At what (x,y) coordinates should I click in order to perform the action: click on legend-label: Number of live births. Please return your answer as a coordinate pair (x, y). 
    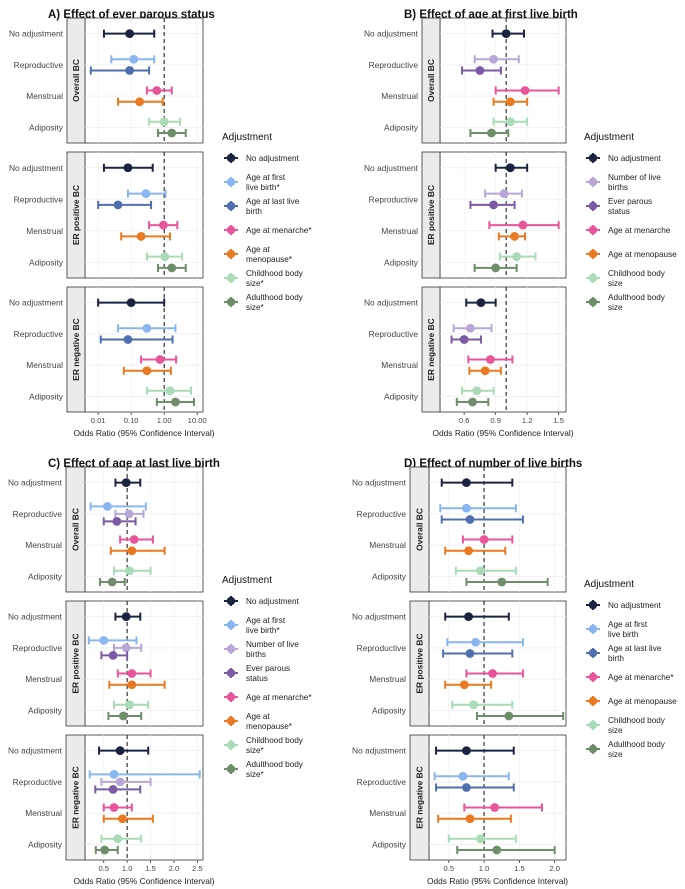
    Looking at the image, I should click on (634, 182).